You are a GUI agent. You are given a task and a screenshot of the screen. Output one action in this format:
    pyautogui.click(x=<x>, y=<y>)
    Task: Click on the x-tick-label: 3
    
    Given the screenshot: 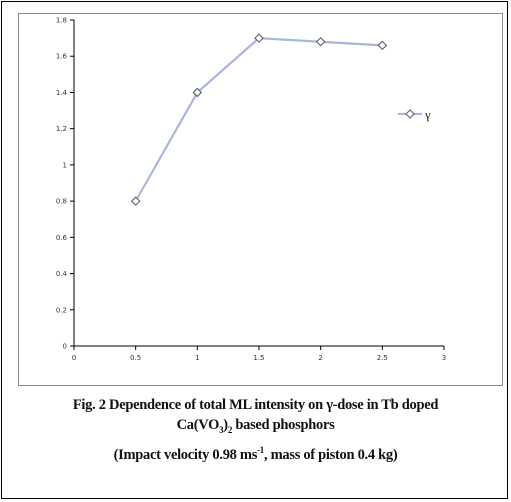 What is the action you would take?
    pyautogui.click(x=444, y=358)
    